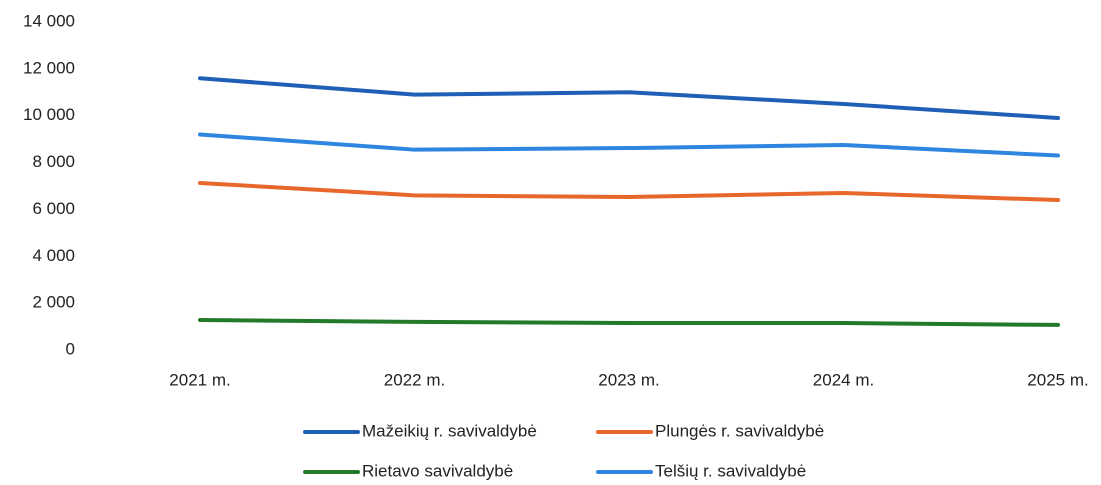  Describe the element at coordinates (53, 255) in the screenshot. I see `y-tick-label: 4 000` at that location.